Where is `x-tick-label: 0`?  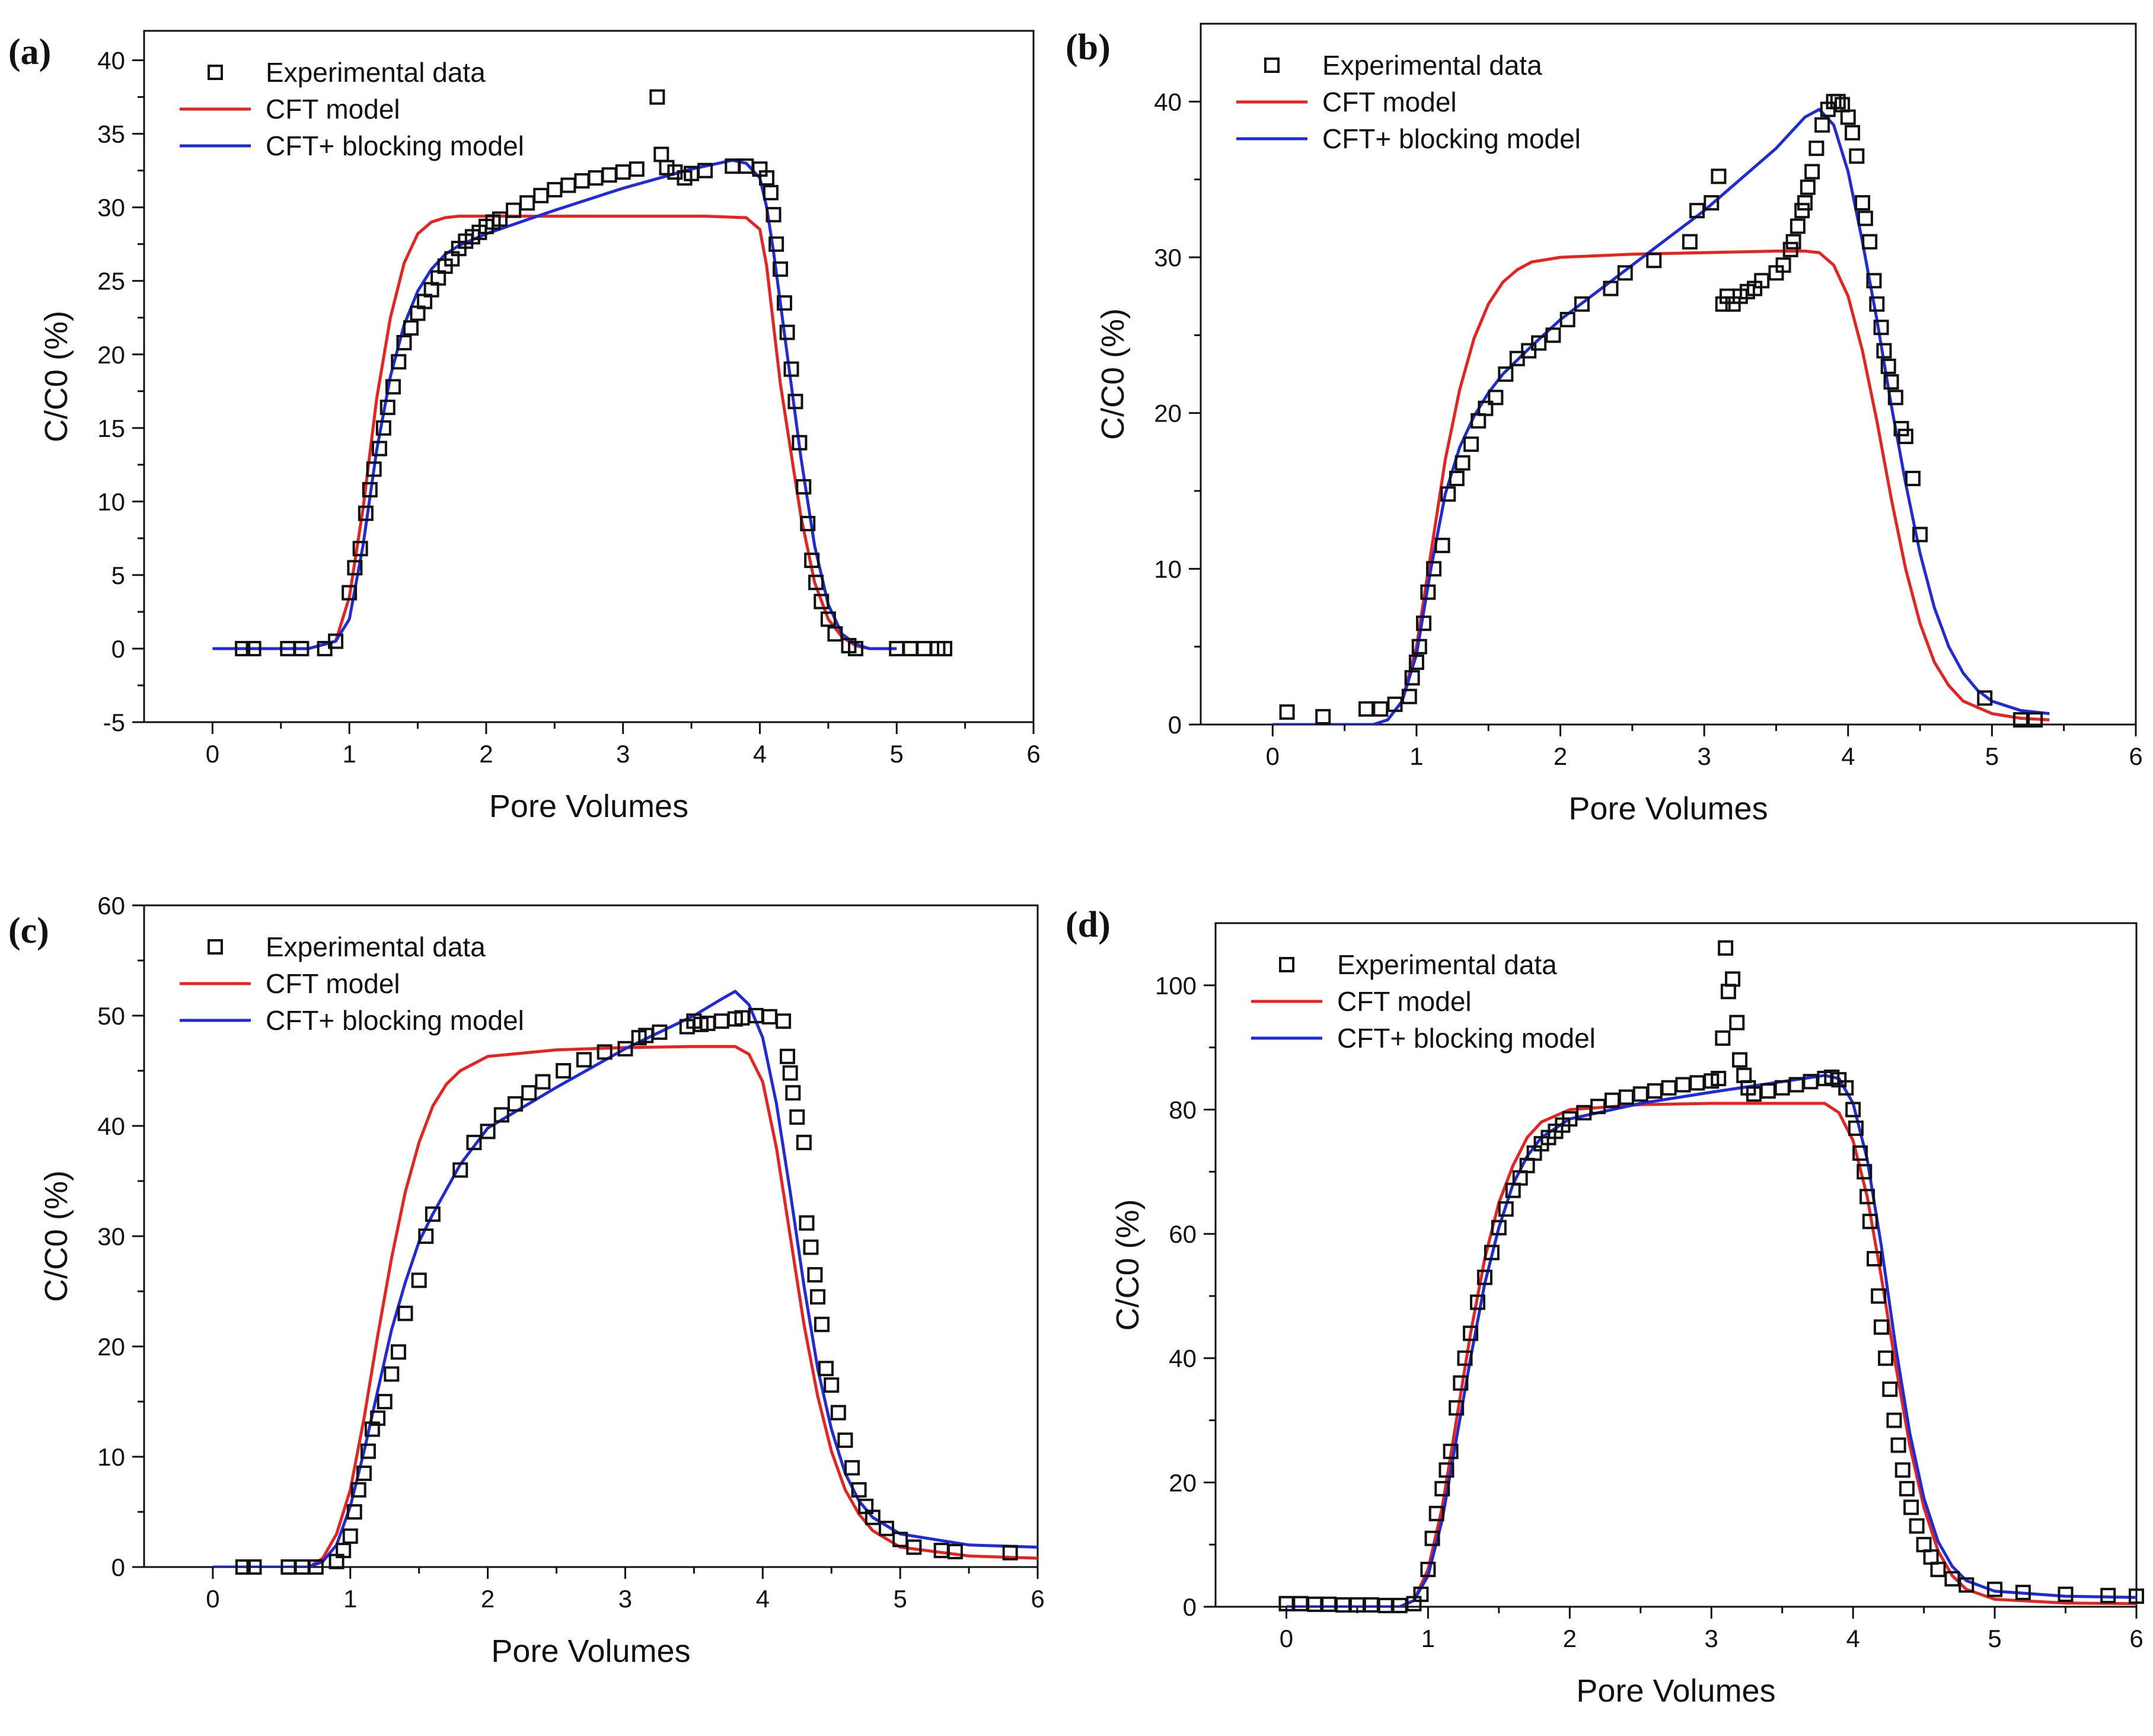
x-tick-label: 0 is located at coordinates (212, 754).